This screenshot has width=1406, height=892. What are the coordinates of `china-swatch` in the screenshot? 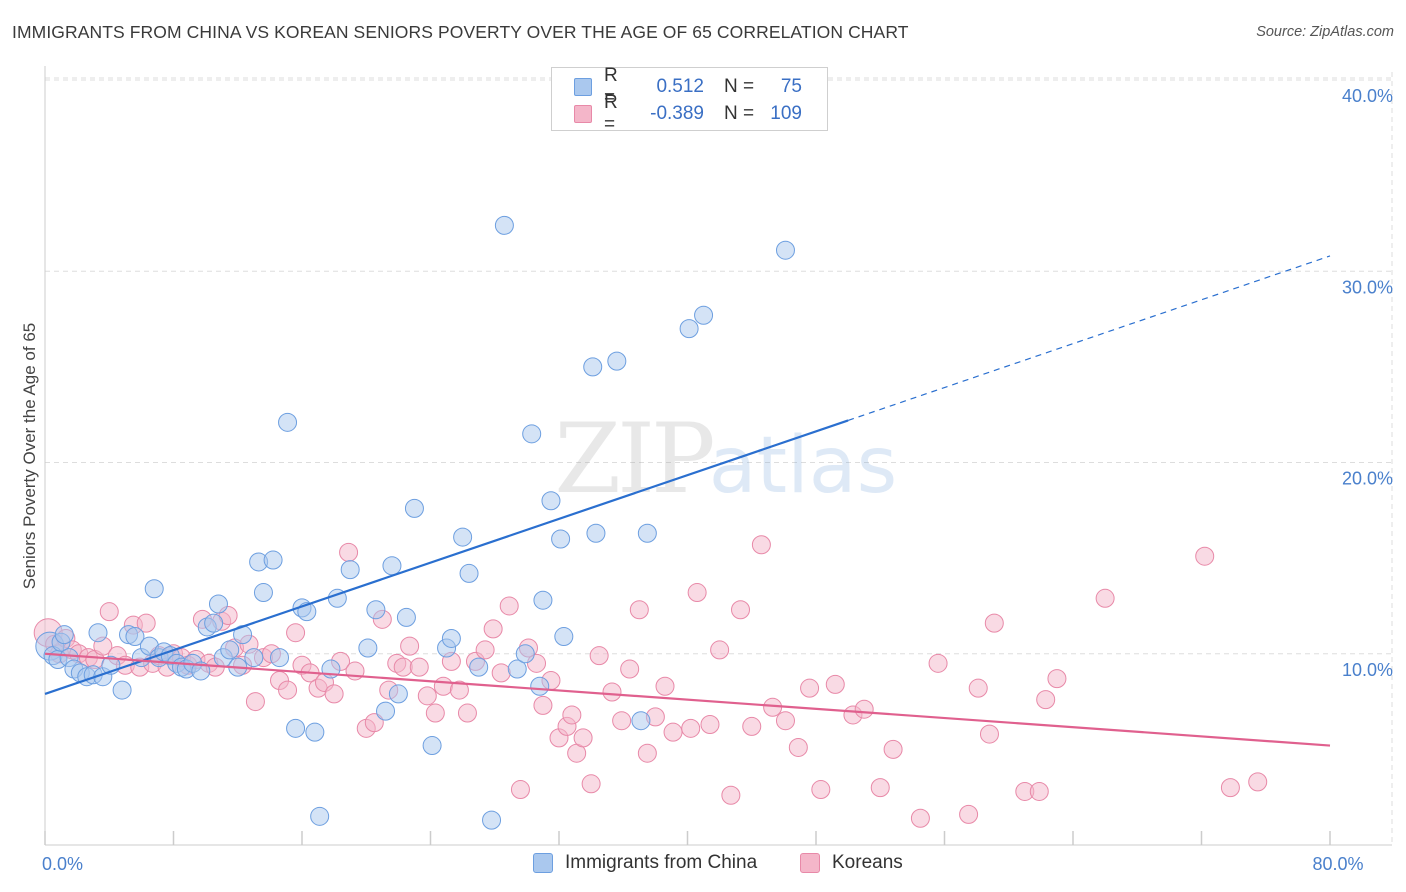 It's located at (583, 87).